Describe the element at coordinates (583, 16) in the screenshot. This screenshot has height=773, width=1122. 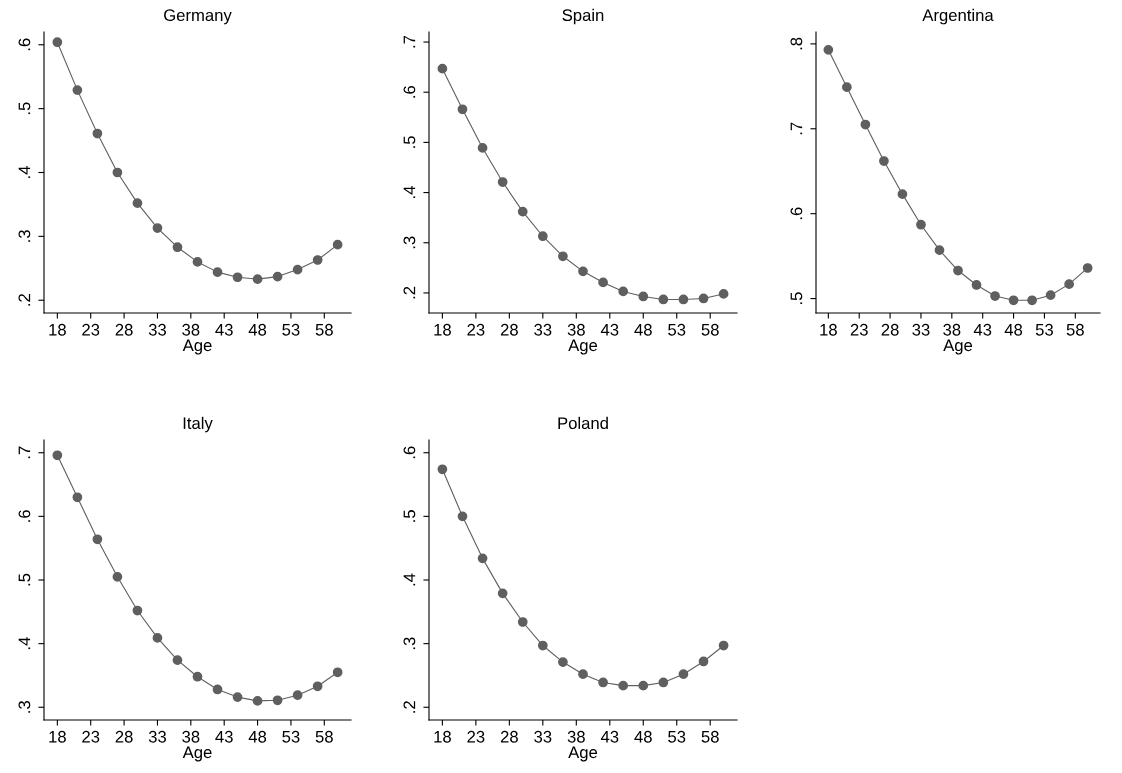
I see `chart-title: Spain` at that location.